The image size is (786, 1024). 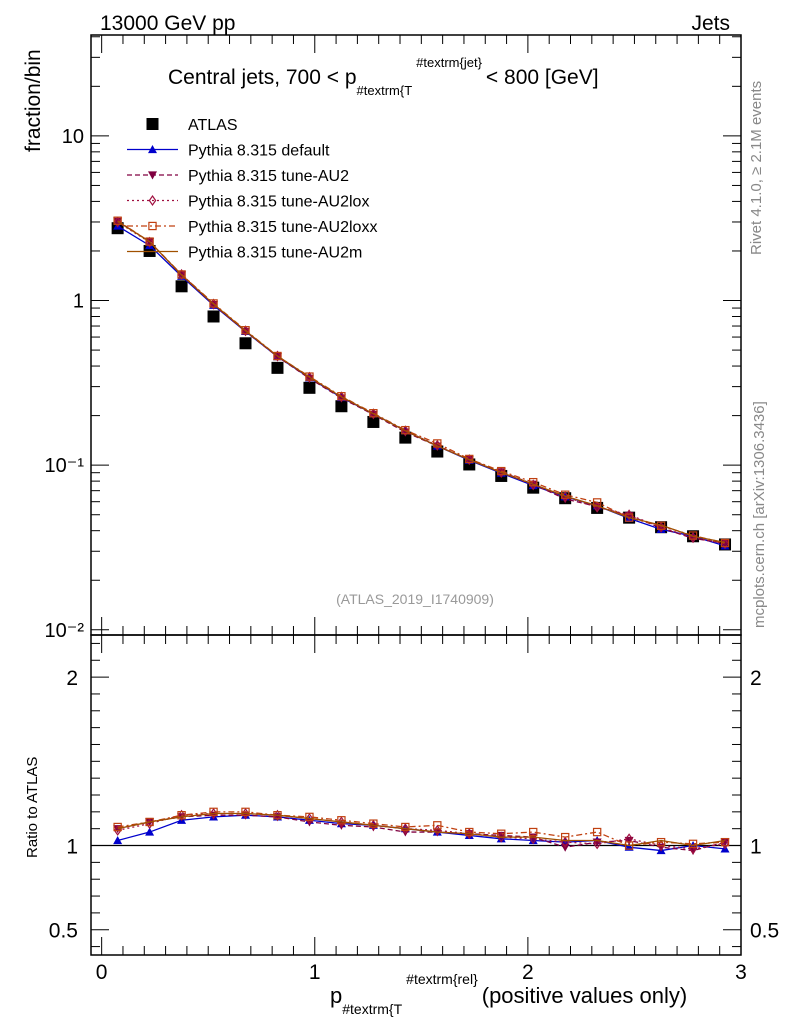 I want to click on xlabel-main: p, so click(x=336, y=995).